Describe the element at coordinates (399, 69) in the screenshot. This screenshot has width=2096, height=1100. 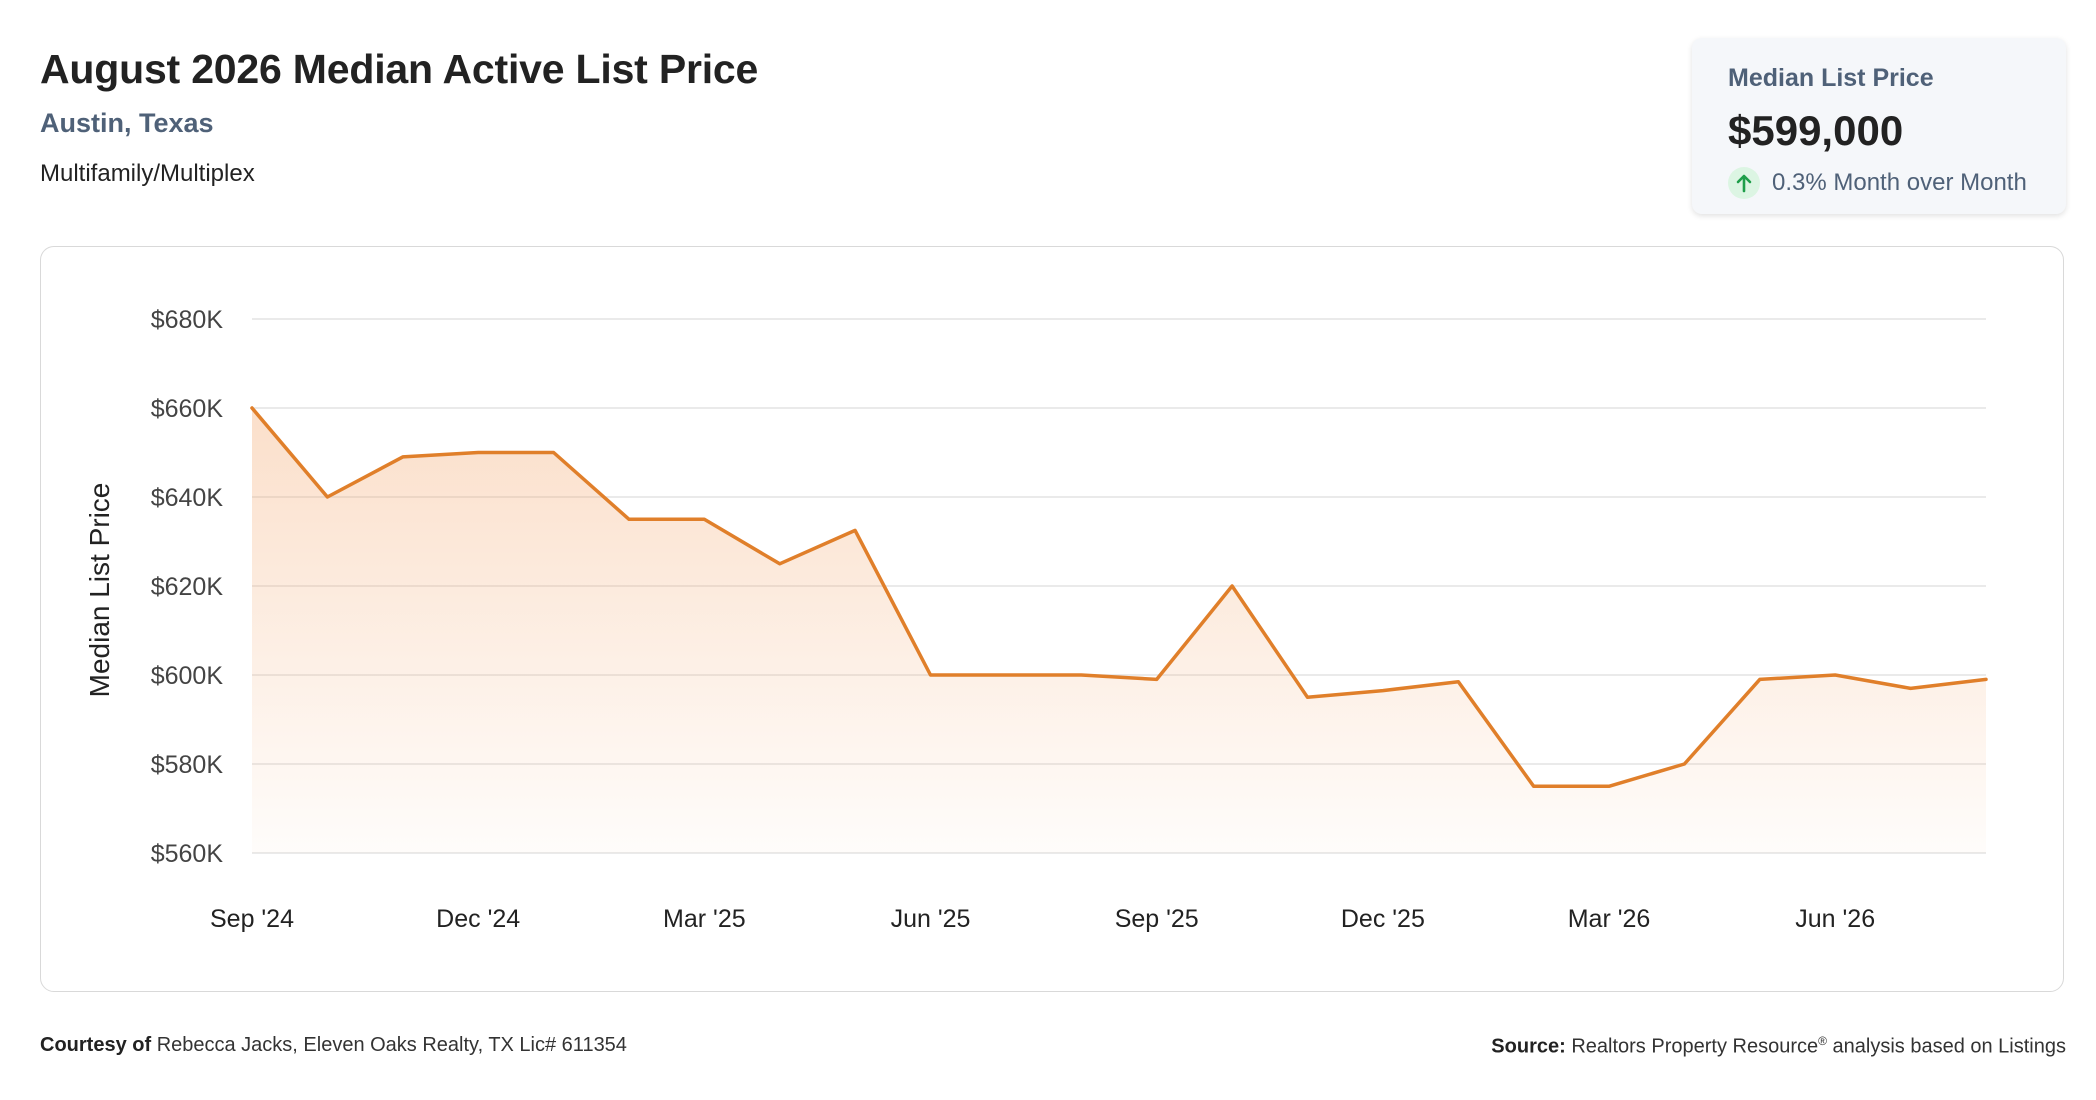
I see `page-title: August 2026 Median Active List Price` at that location.